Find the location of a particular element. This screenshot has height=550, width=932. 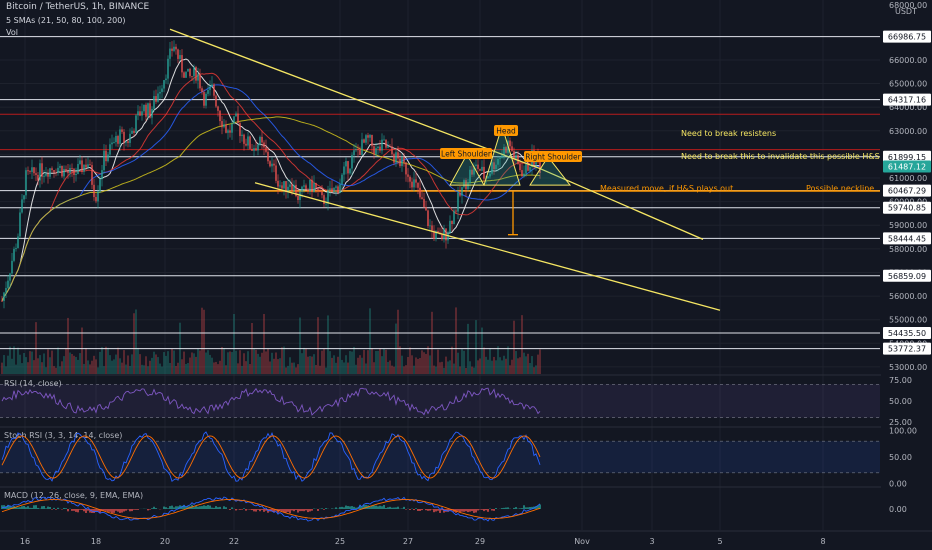

upper-trendline is located at coordinates (355, 99).